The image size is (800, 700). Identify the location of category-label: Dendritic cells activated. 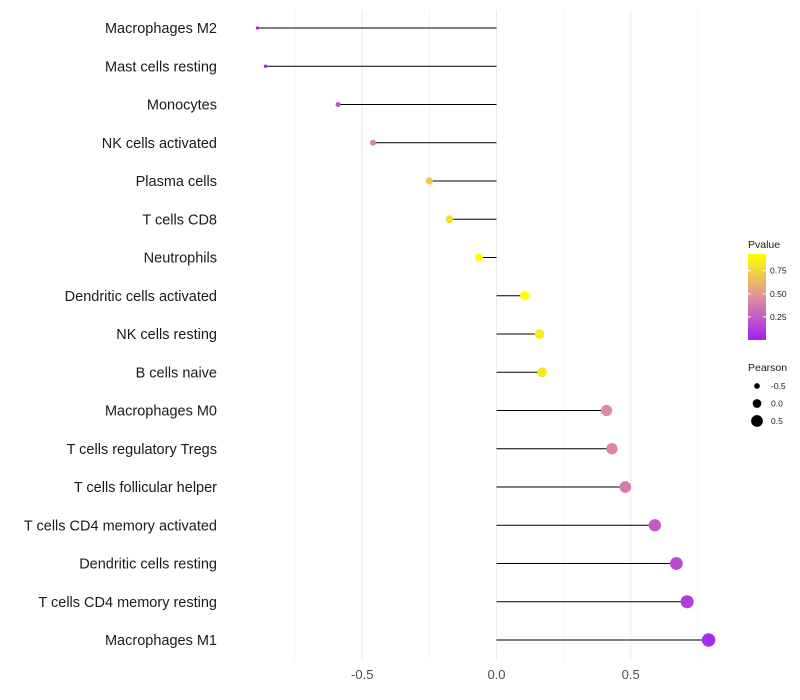
(141, 297).